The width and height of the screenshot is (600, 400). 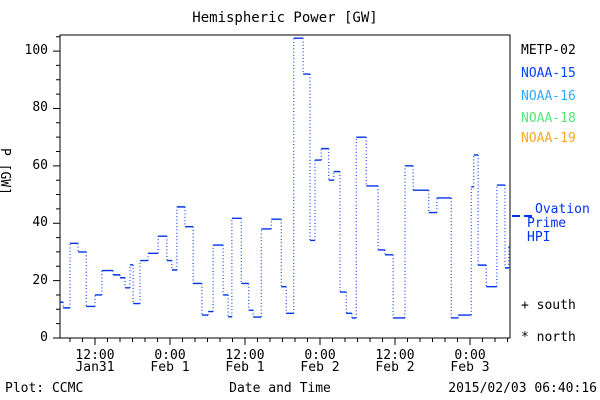 I want to click on plot-source-label: Plot: CCMC, so click(x=44, y=388).